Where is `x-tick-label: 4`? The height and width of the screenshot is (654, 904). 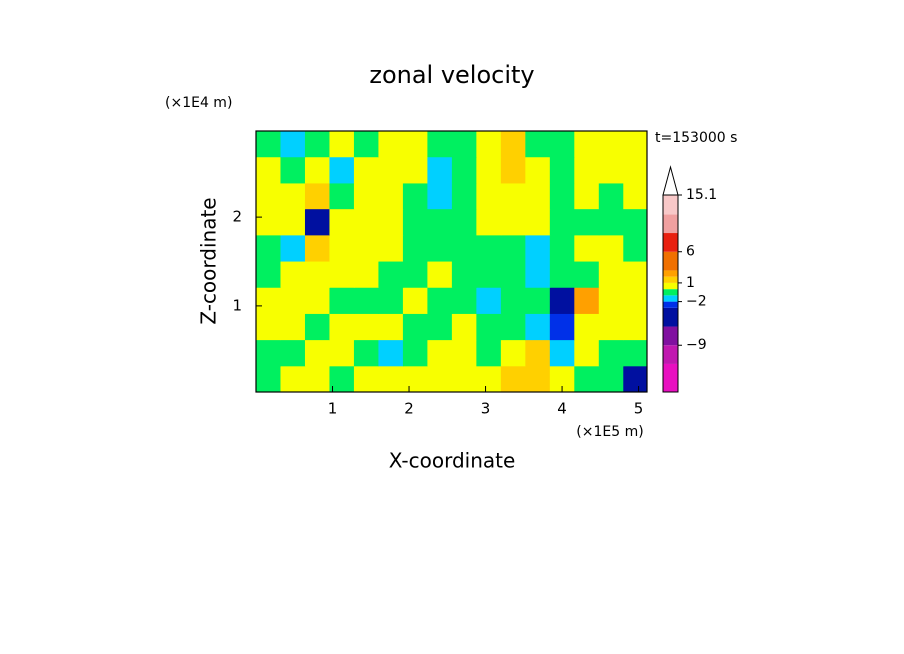 x-tick-label: 4 is located at coordinates (562, 409).